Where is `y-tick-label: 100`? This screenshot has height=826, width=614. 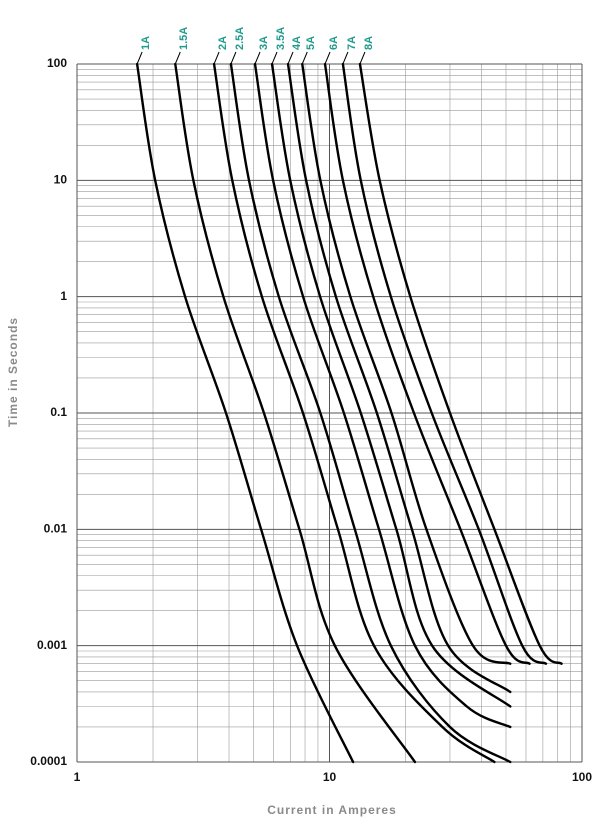 y-tick-label: 100 is located at coordinates (57, 63).